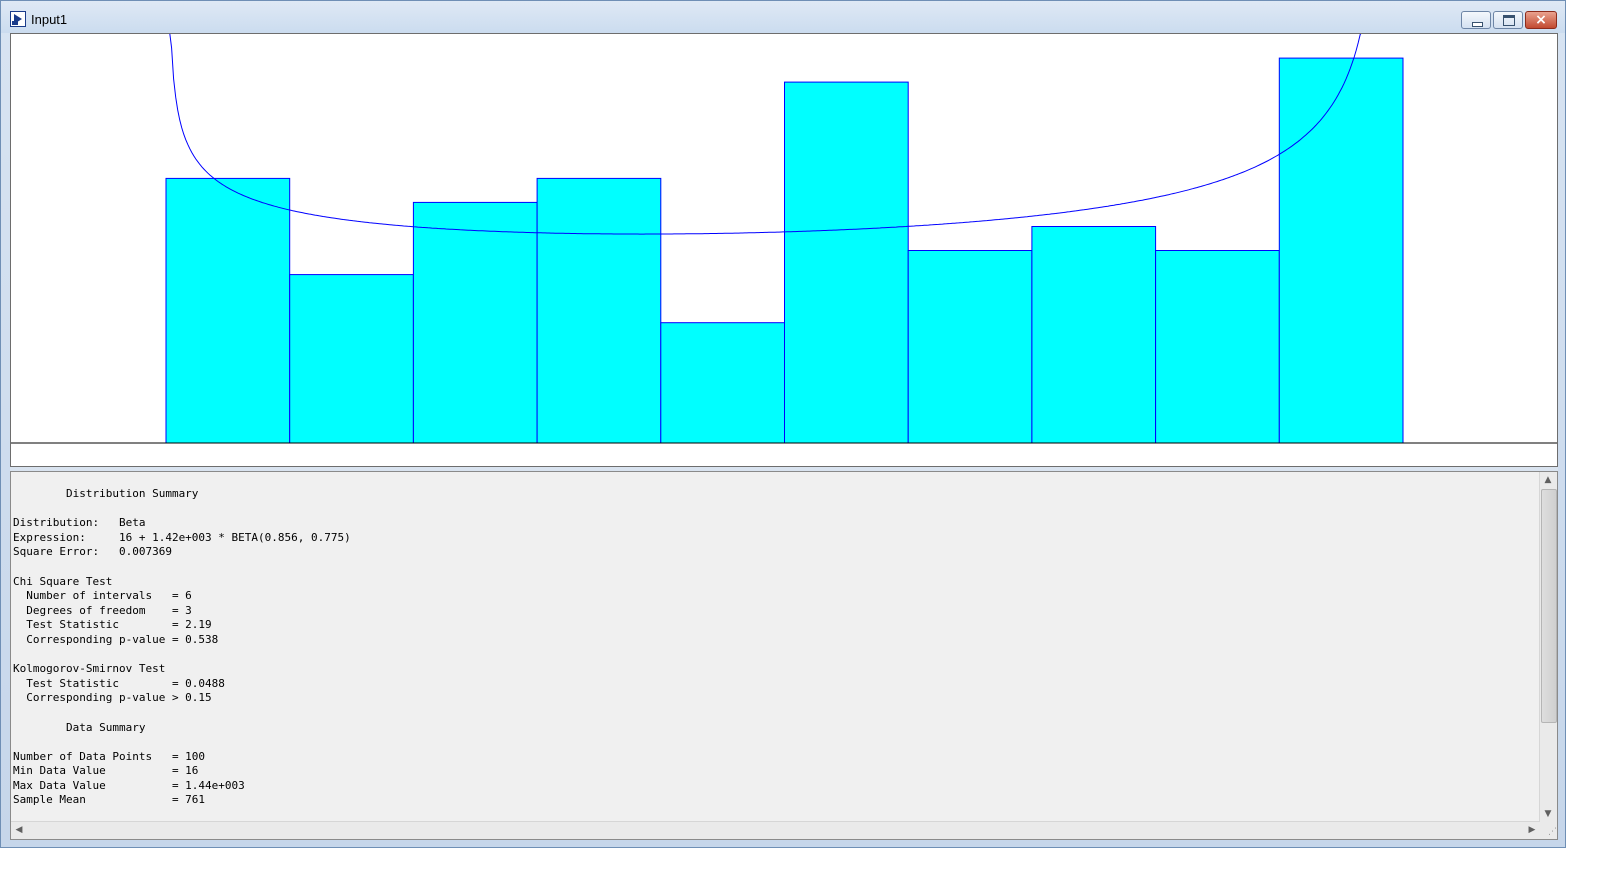  What do you see at coordinates (109, 800) in the screenshot?
I see `summary-line: Sample Mean = 761` at bounding box center [109, 800].